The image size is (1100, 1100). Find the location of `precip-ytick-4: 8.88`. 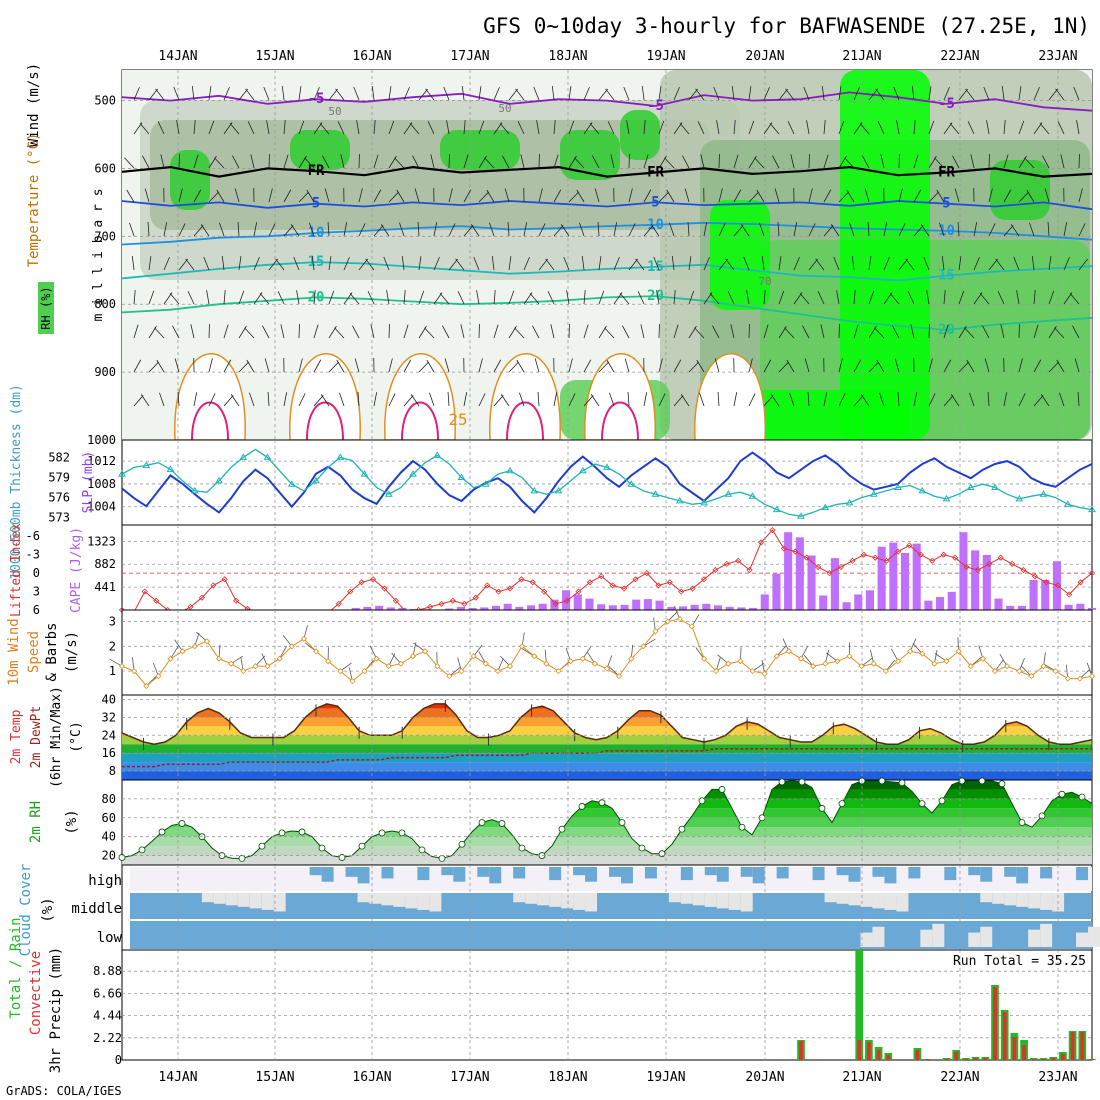

precip-ytick-4: 8.88 is located at coordinates (107, 971).